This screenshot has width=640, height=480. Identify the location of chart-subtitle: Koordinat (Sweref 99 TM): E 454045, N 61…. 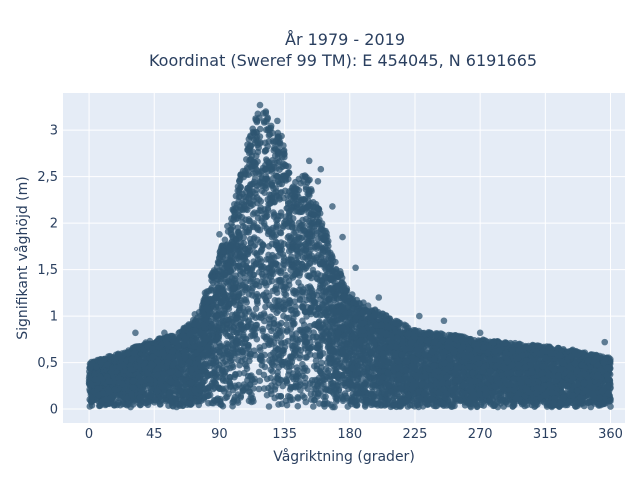
(343, 60).